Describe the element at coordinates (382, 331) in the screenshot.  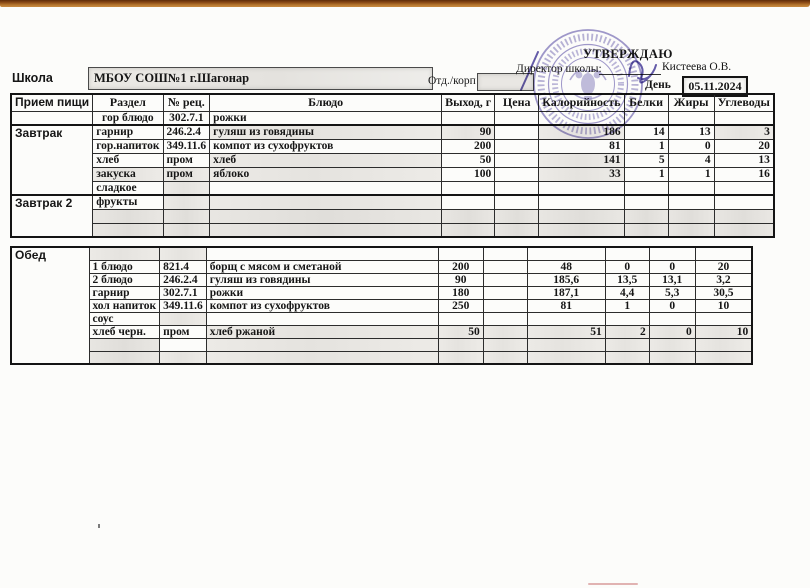
I see `table-row: хлеб черн. пром хлеб ржаной 50 51 2 0 10` at that location.